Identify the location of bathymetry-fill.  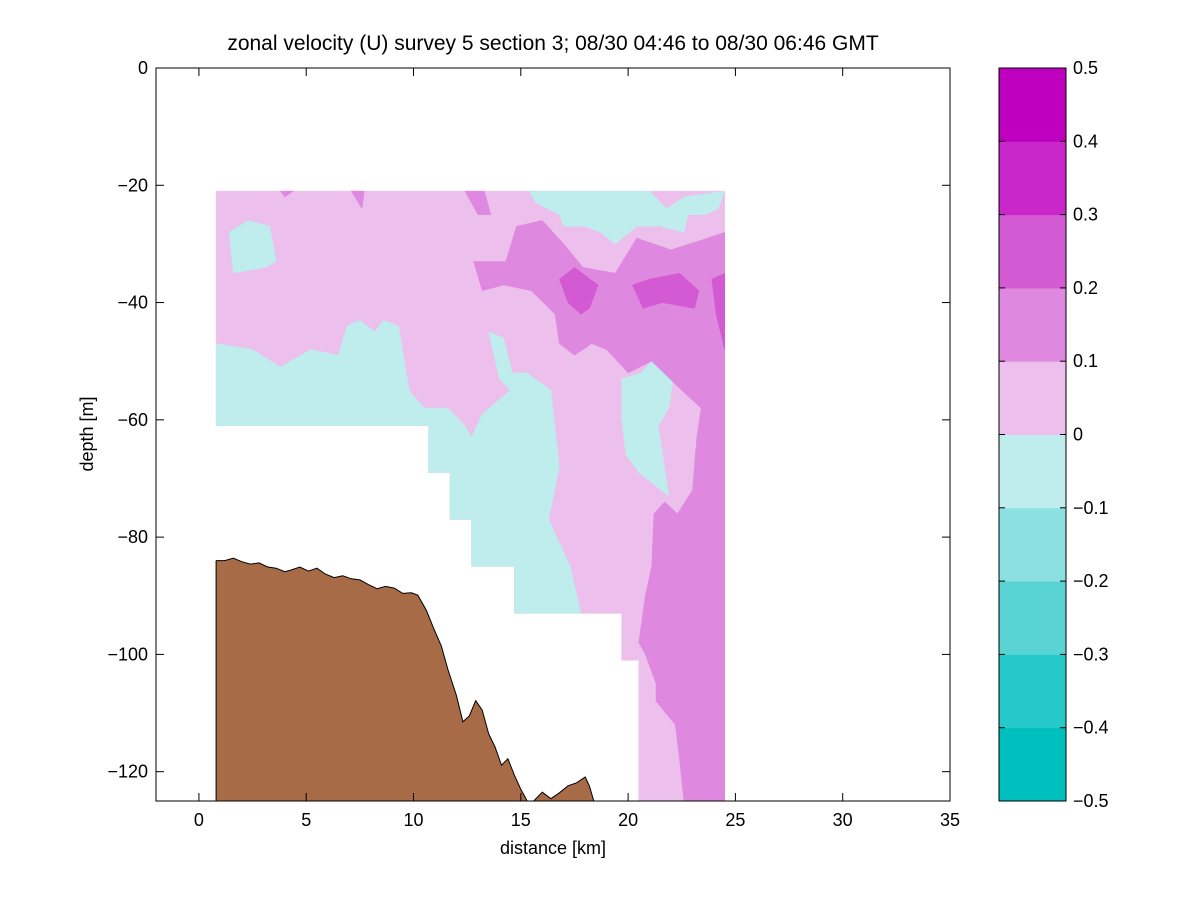
(372, 679).